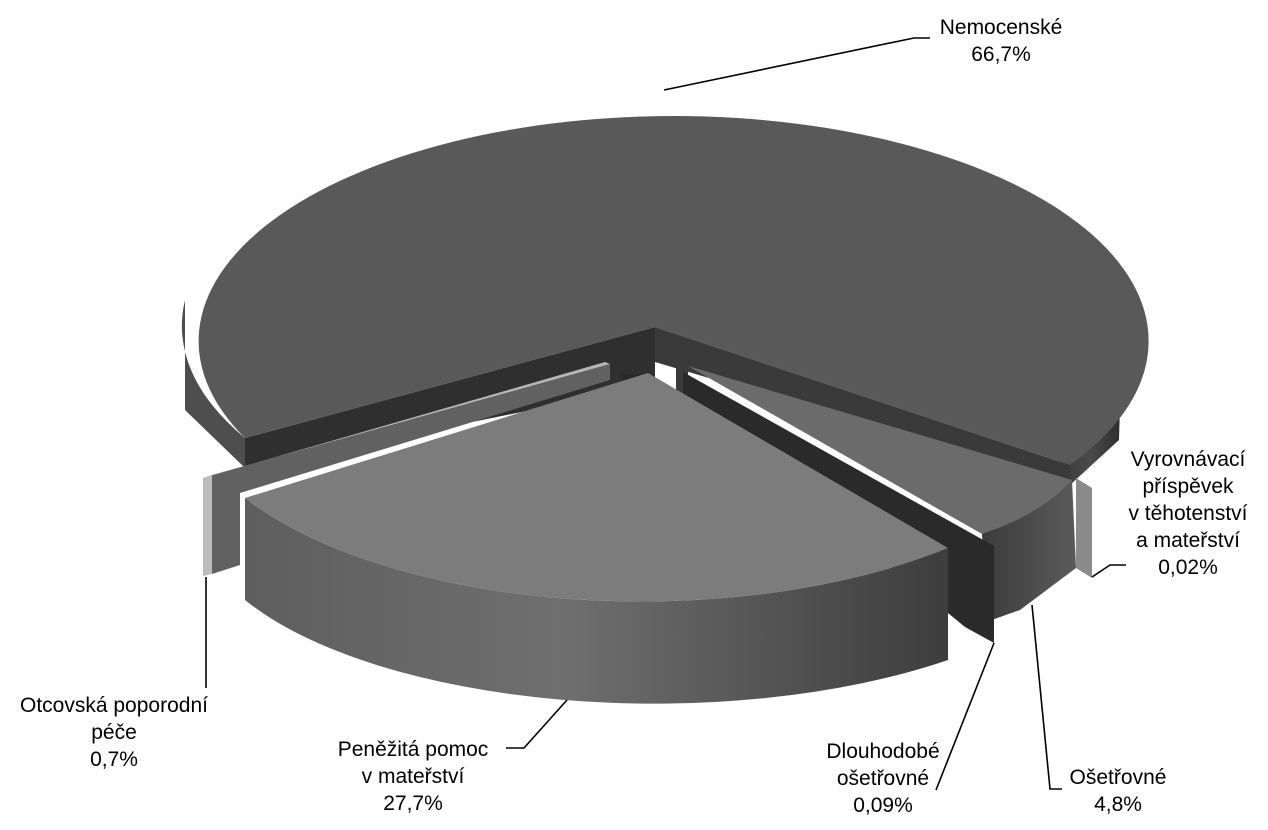 The height and width of the screenshot is (830, 1268). Describe the element at coordinates (1188, 459) in the screenshot. I see `label-vyrovnavaci-line1: Vyrovnávací` at that location.